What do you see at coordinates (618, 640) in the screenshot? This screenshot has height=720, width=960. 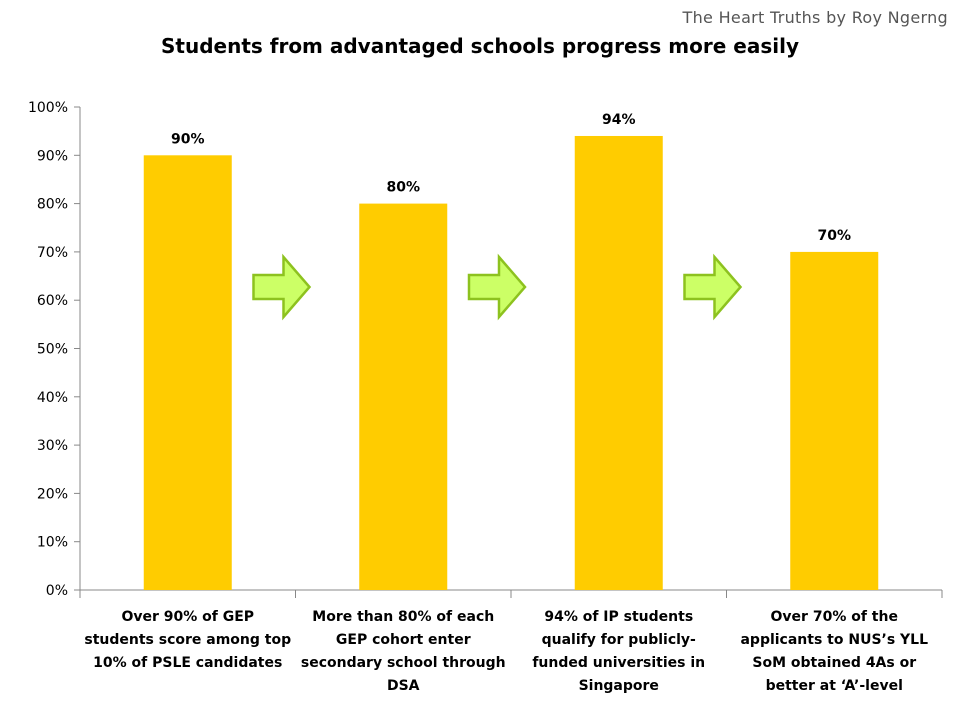 I see `x-tick-label-line: qualify for publicly-` at bounding box center [618, 640].